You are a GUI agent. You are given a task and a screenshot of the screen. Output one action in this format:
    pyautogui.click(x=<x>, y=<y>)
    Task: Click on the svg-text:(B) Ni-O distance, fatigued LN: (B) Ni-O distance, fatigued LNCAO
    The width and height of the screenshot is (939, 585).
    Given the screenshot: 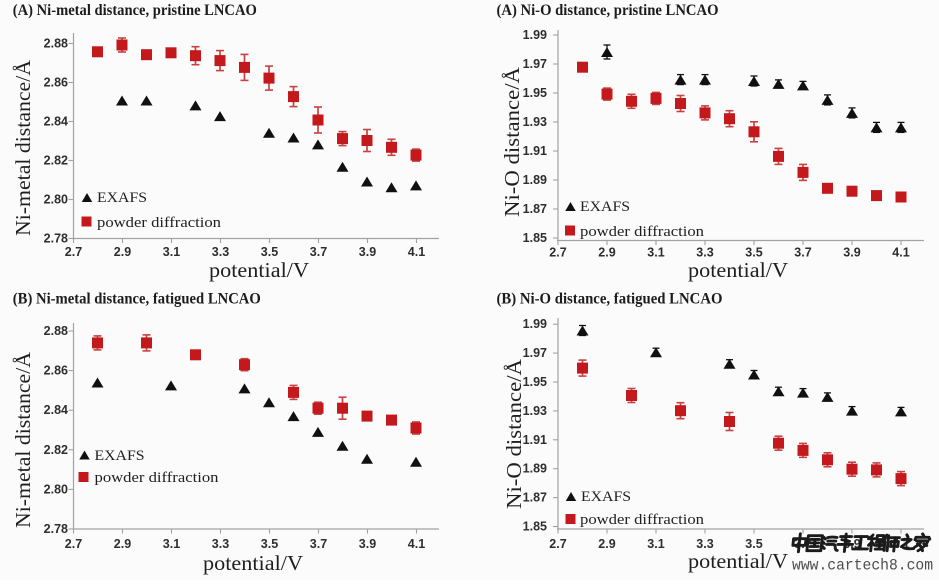 What is the action you would take?
    pyautogui.click(x=610, y=299)
    